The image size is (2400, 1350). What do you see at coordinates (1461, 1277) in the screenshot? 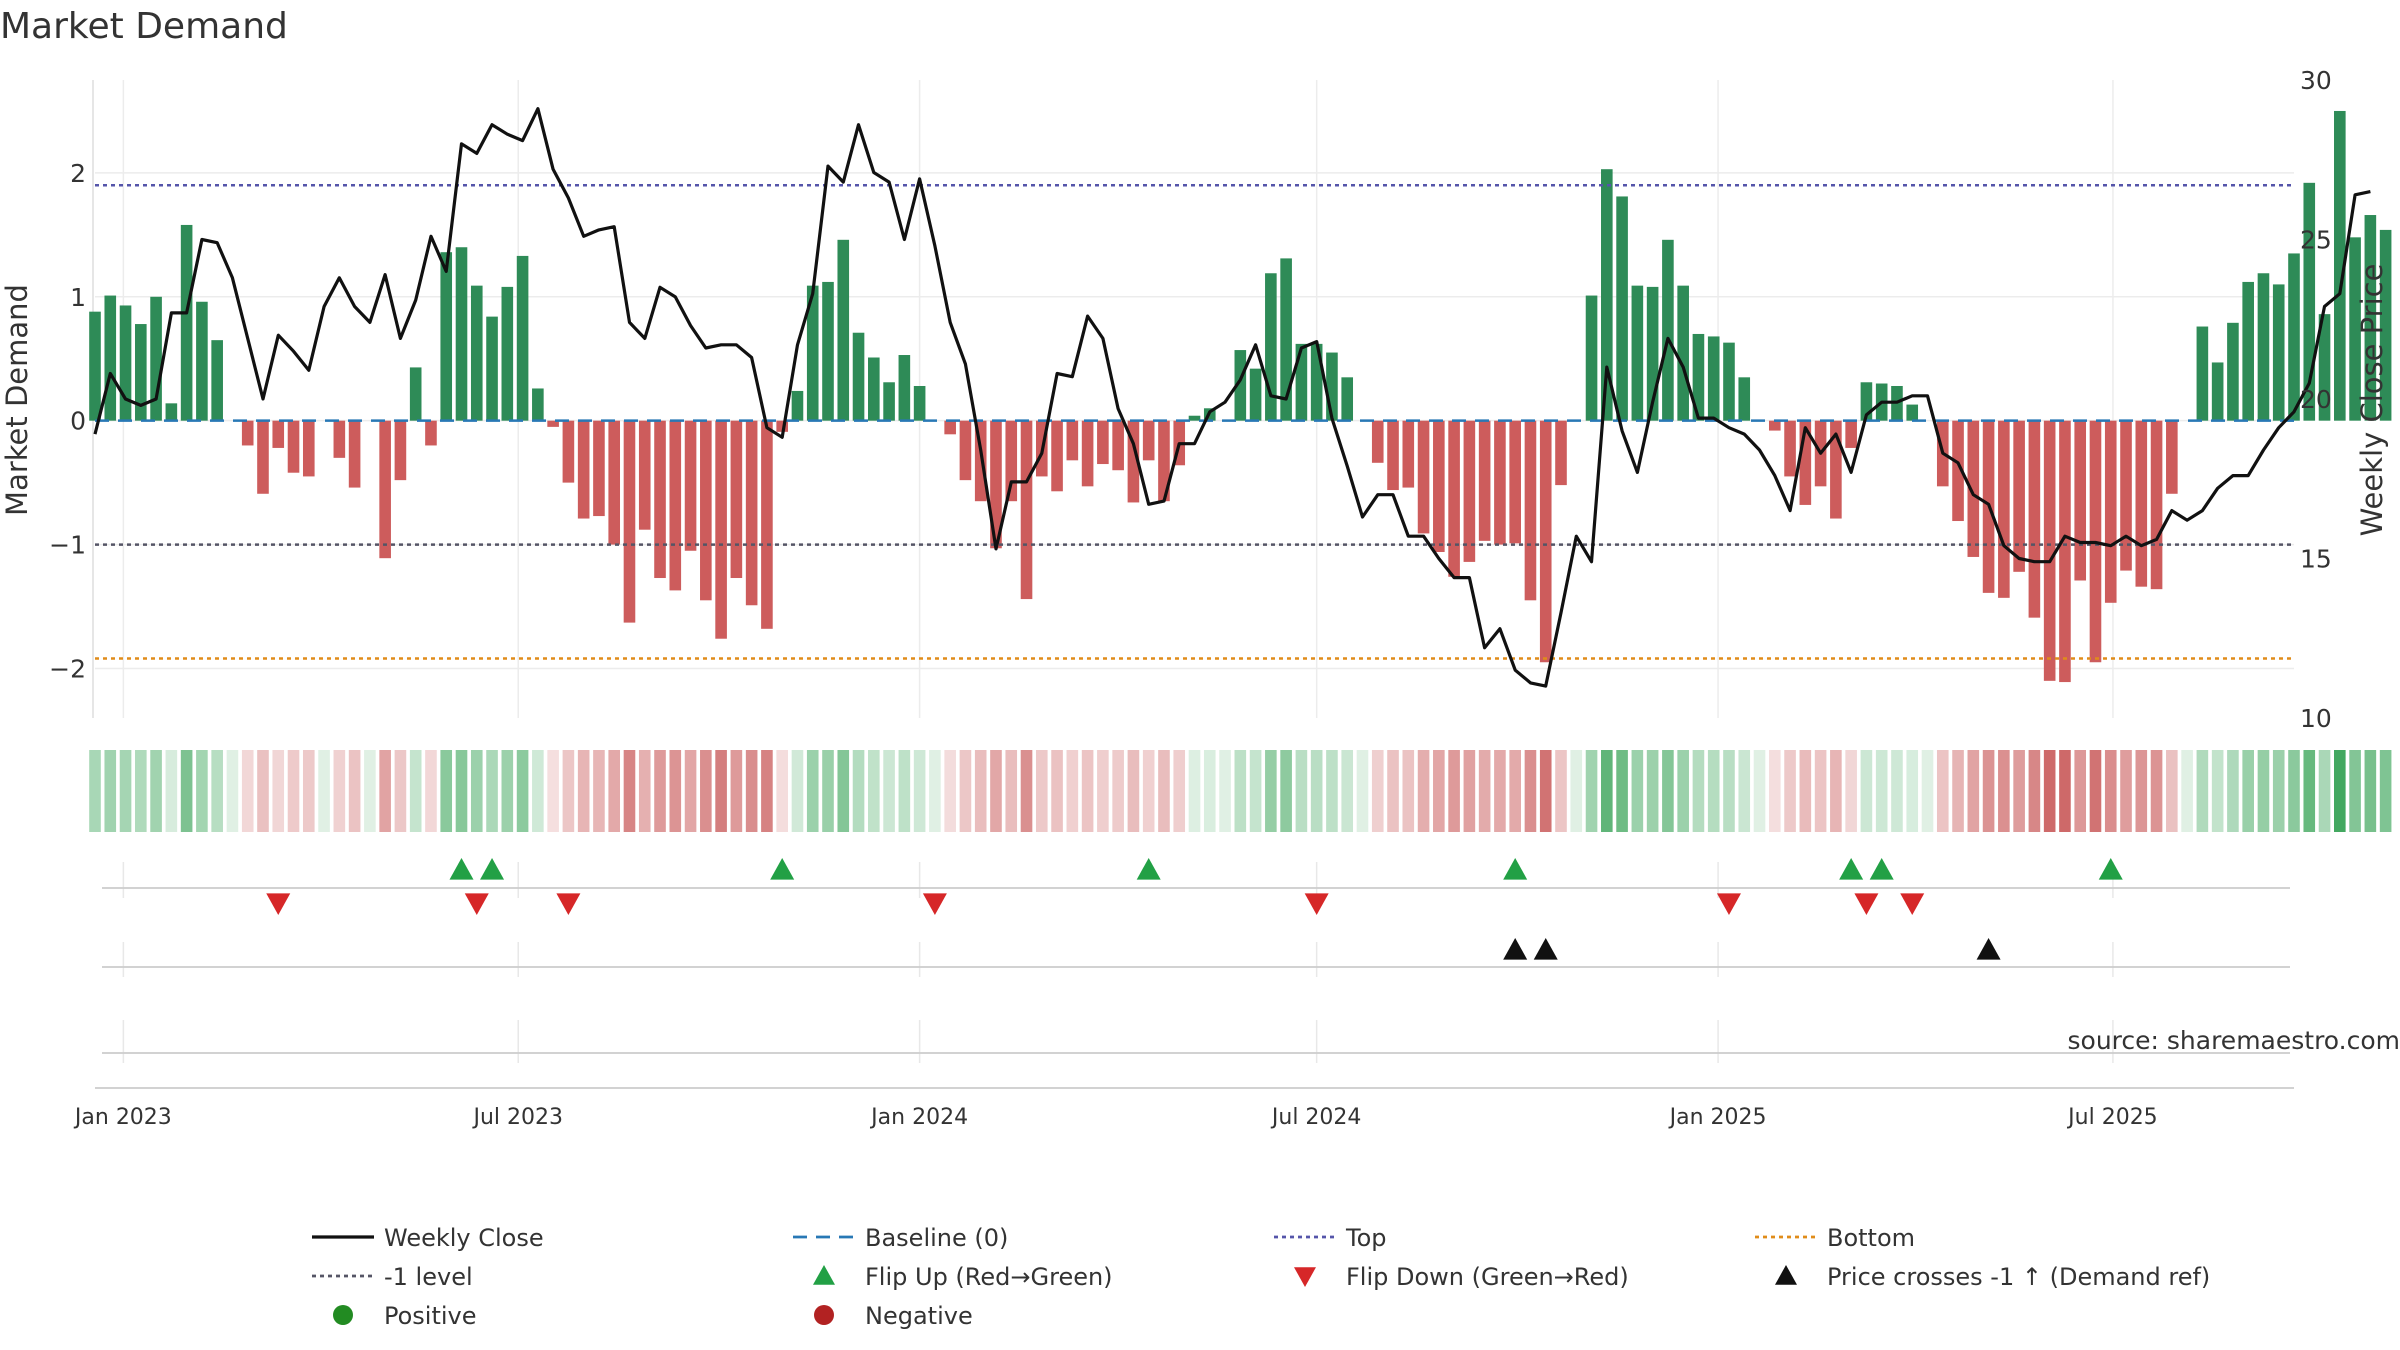
I see `legend-item: Flip Down (Green→Red)` at bounding box center [1461, 1277].